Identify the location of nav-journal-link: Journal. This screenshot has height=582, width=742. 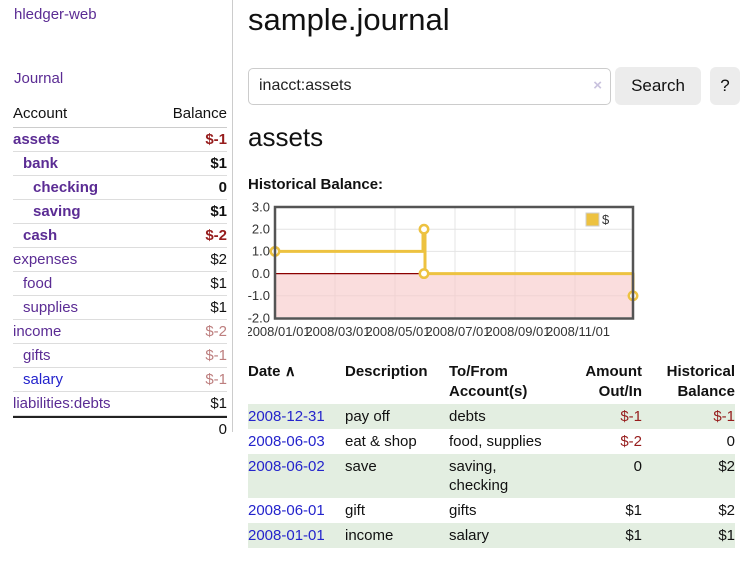
(39, 78).